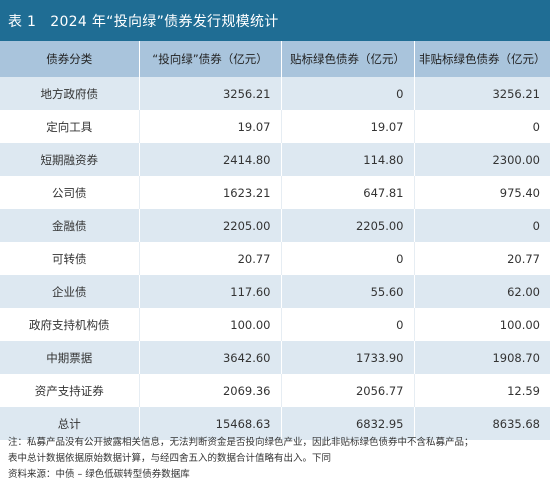 This screenshot has height=492, width=550. I want to click on table-row: 公司债 1623.21 647.81 975.40, so click(275, 192).